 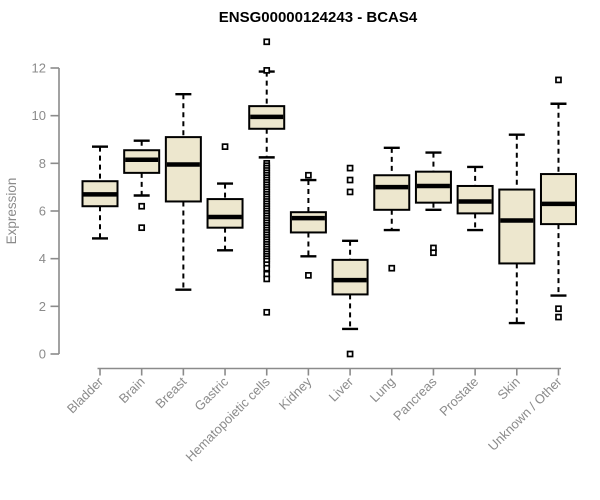 I want to click on y-tick-label: 6, so click(x=42, y=211).